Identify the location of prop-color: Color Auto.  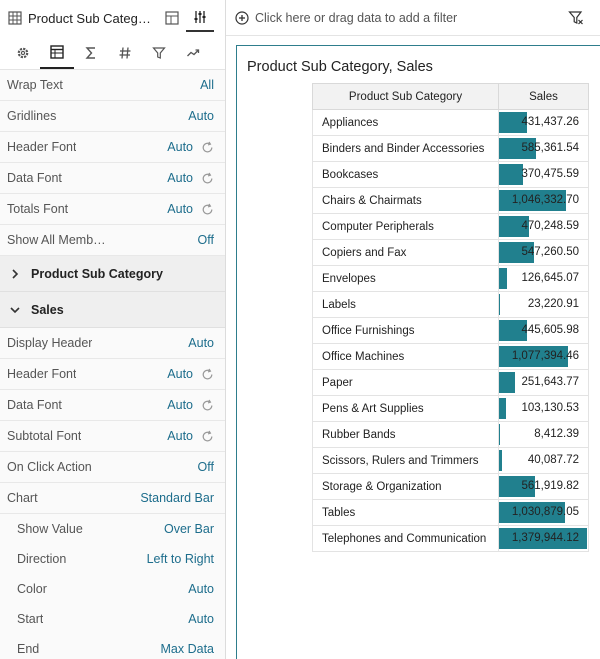
(112, 589).